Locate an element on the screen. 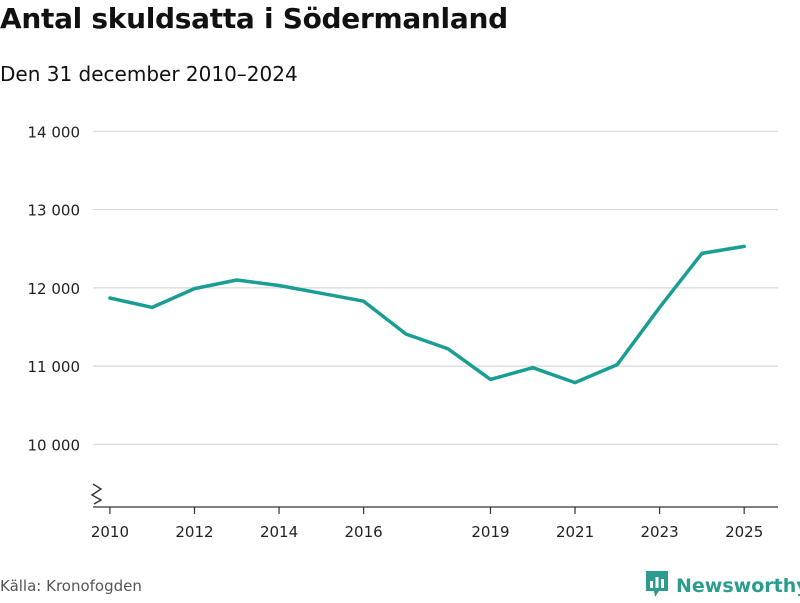  chart-title: Antal skuldsatta i Södermanland is located at coordinates (254, 18).